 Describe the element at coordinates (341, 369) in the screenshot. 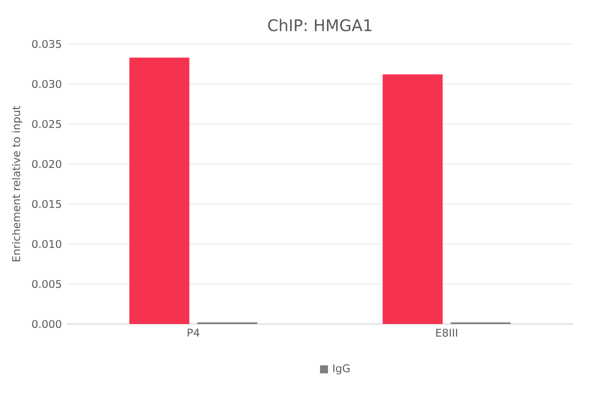

I see `legend-label: IgG` at that location.